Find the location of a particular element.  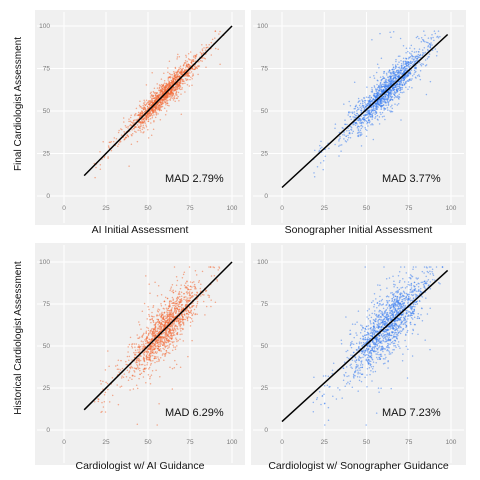

y-tick-label: 0 is located at coordinates (48, 196).